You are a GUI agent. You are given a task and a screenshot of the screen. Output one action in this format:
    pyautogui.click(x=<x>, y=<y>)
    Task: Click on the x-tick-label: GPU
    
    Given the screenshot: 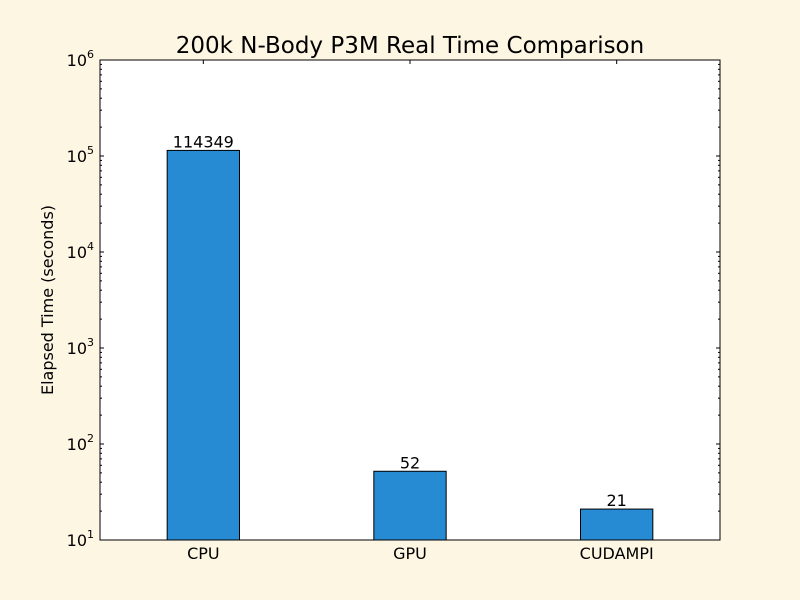 What is the action you would take?
    pyautogui.click(x=410, y=553)
    